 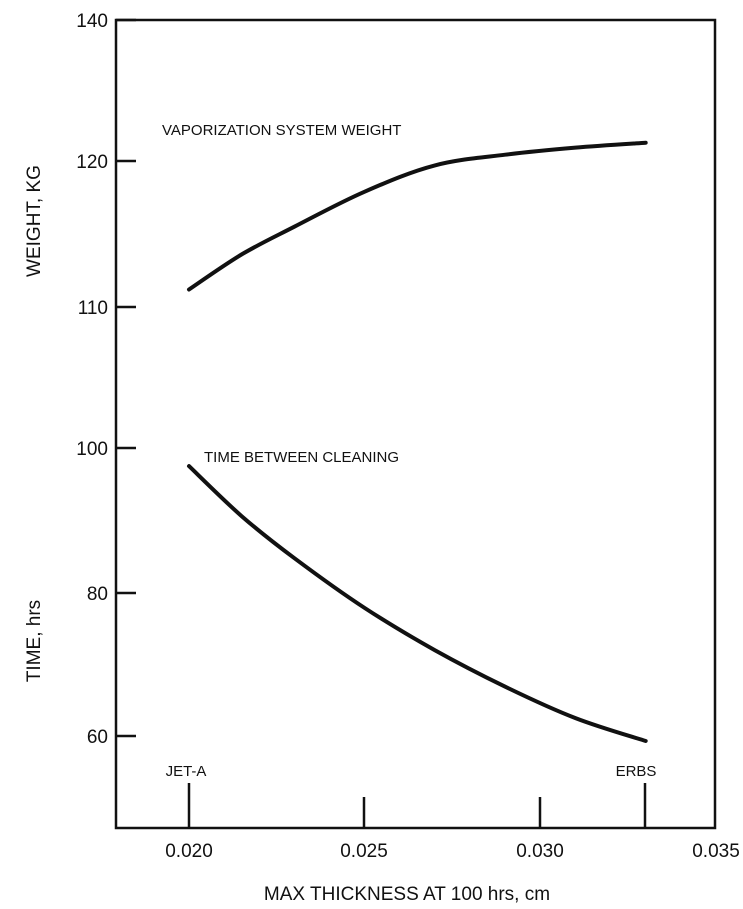 I want to click on series-line-vaporization-system-weight, so click(x=417, y=216).